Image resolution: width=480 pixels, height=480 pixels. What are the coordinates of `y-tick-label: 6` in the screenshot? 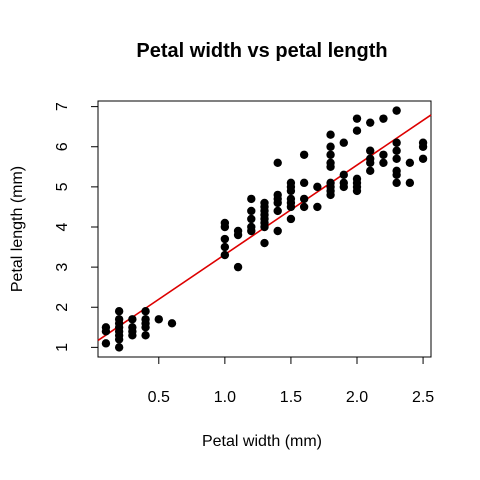 It's located at (62, 146).